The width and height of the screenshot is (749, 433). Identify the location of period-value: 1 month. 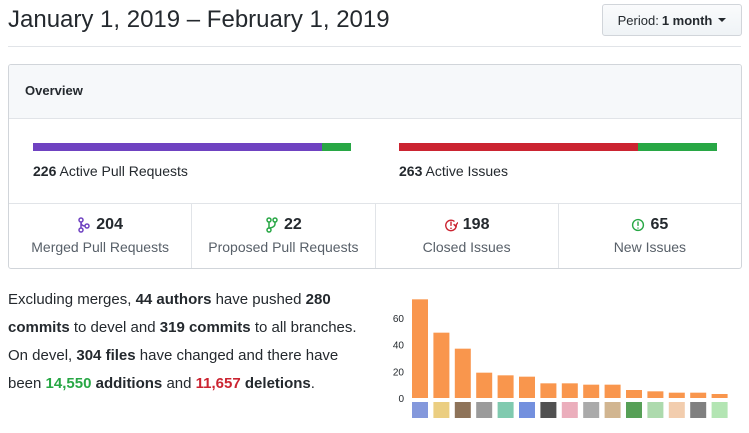
(687, 20).